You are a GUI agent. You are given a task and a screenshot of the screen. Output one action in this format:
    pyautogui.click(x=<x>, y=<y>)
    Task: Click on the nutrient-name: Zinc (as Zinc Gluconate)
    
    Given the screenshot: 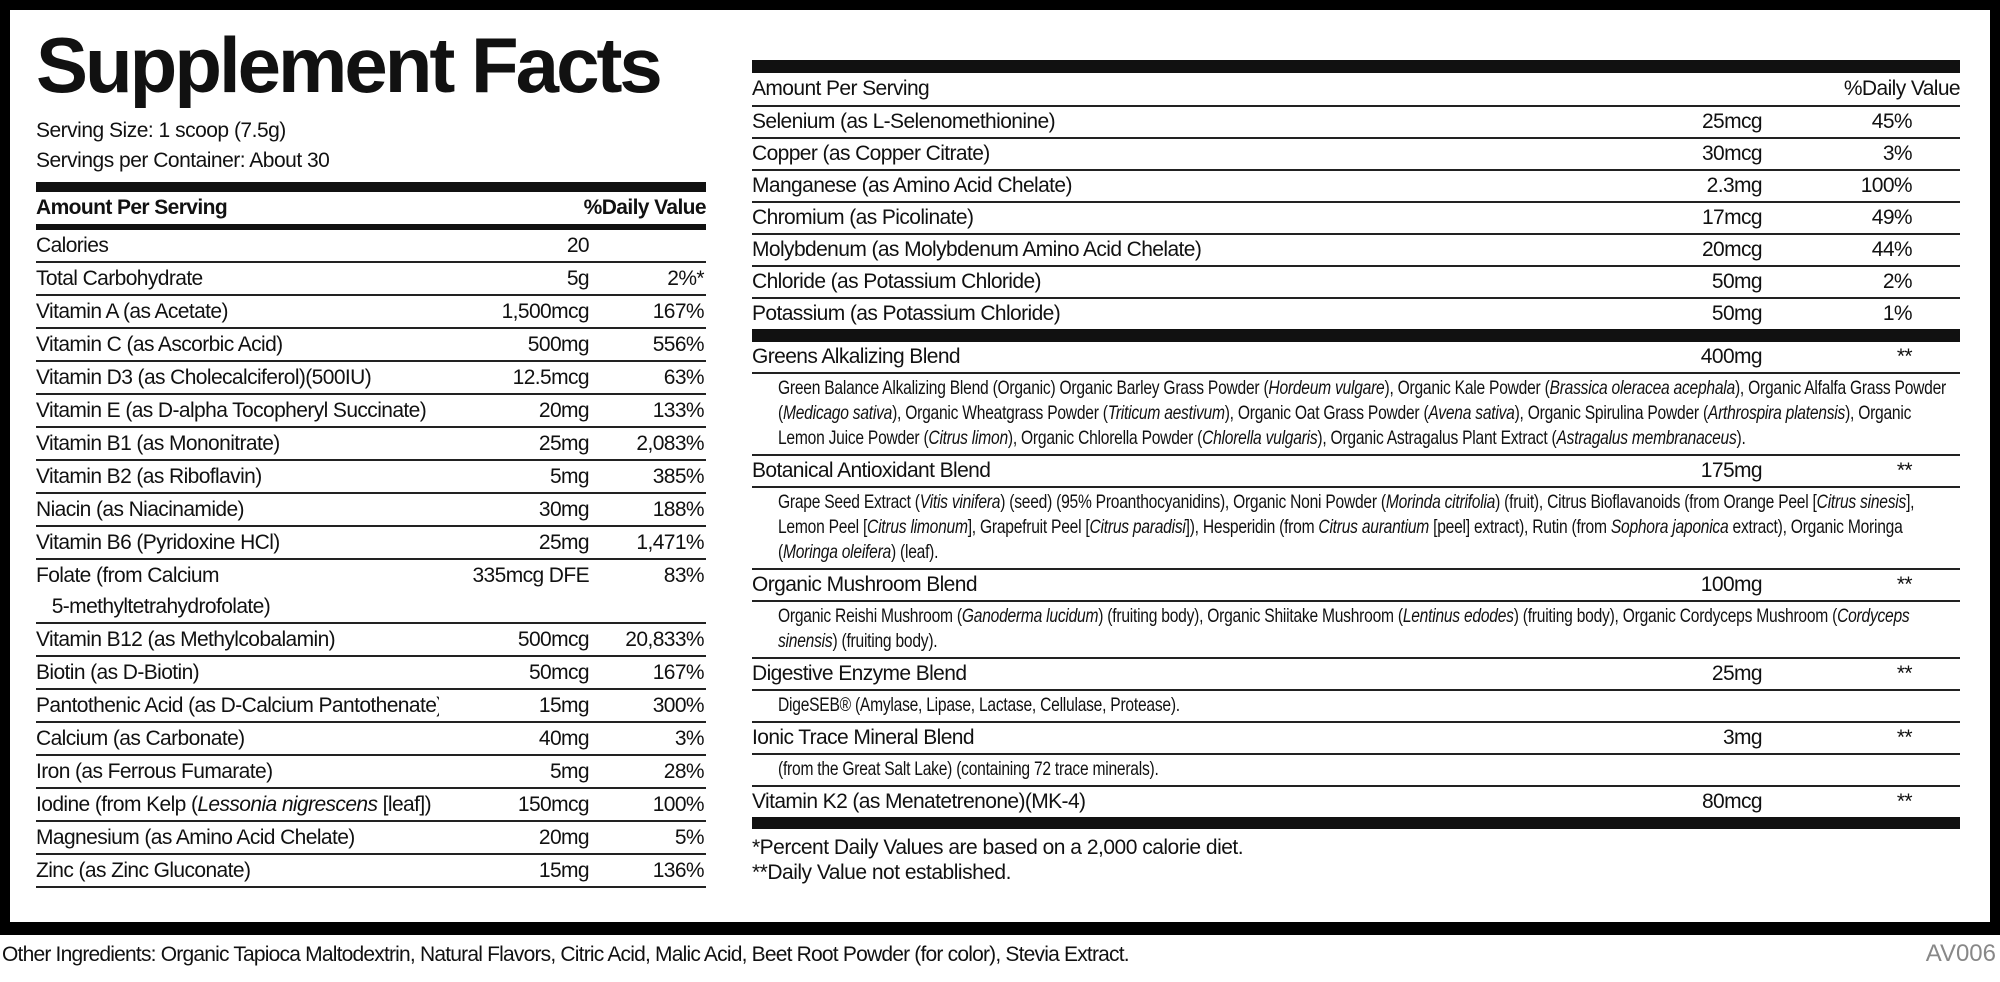 What is the action you would take?
    pyautogui.click(x=143, y=870)
    